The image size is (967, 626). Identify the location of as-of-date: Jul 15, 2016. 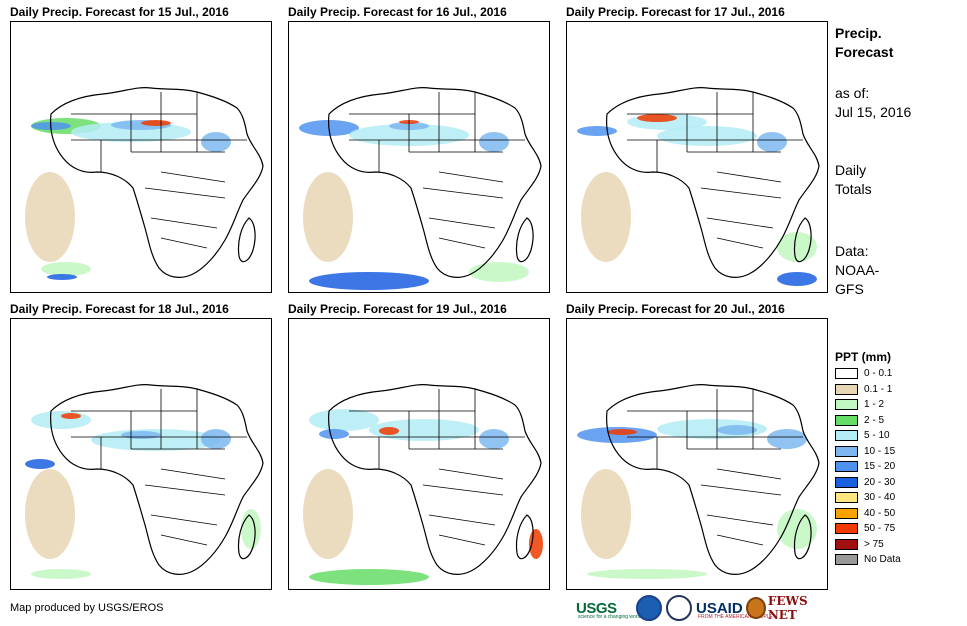
(873, 112).